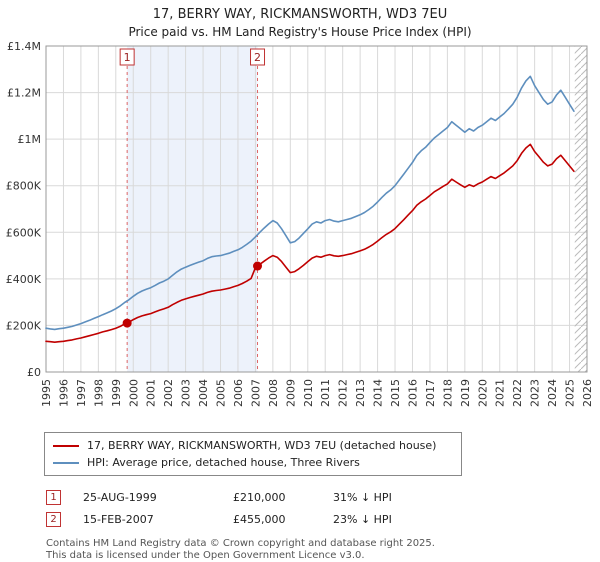 The height and width of the screenshot is (562, 600). Describe the element at coordinates (81, 393) in the screenshot. I see `svg-text: 1997` at that location.